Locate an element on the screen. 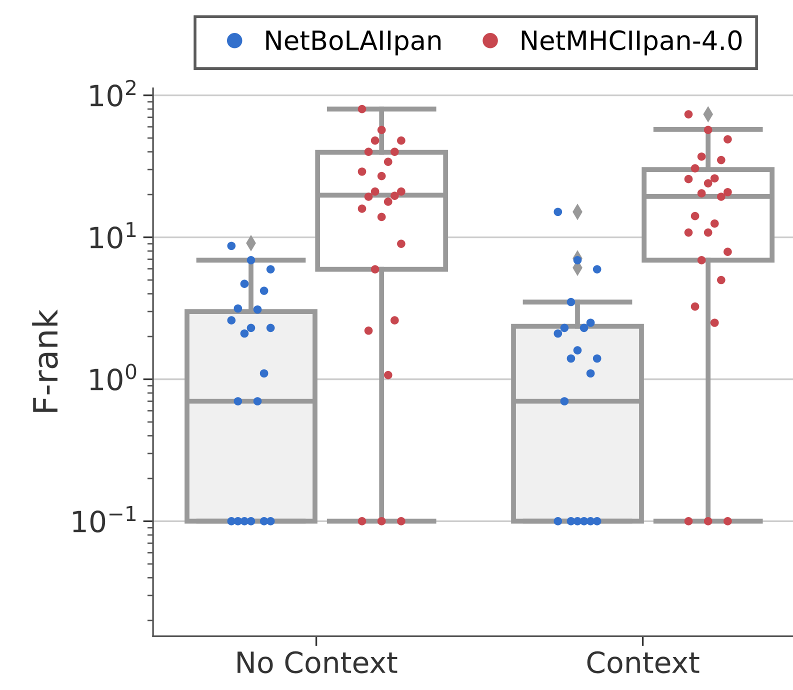 This screenshot has height=690, width=793. x-tick-label: Context is located at coordinates (643, 662).